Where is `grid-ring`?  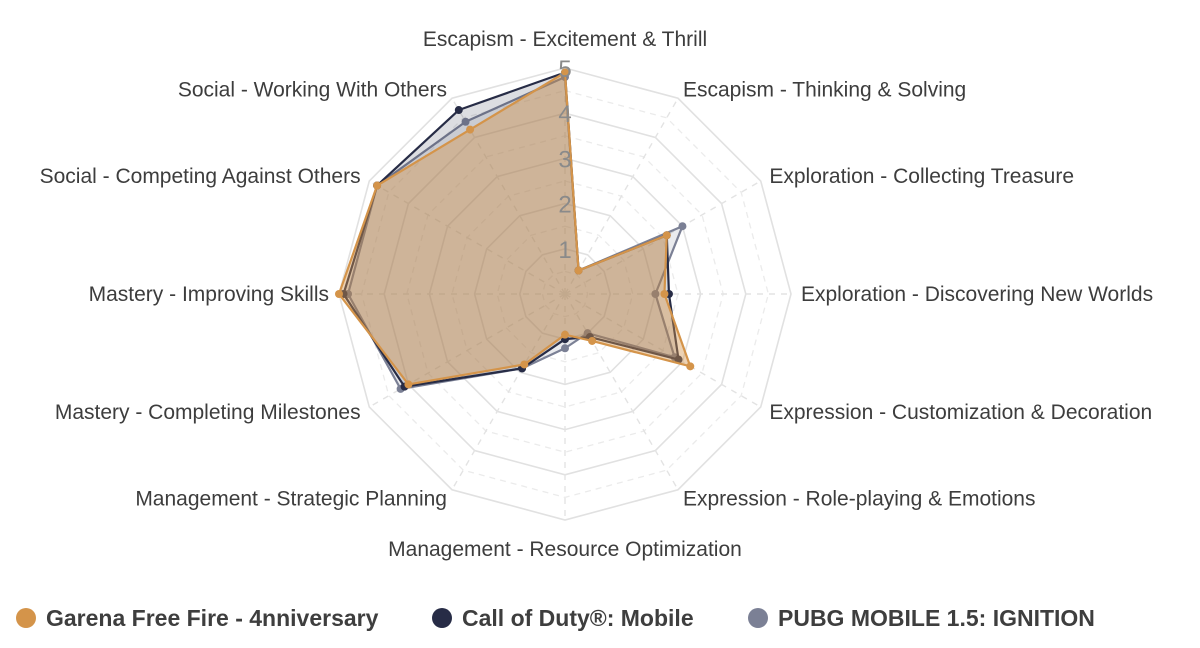 grid-ring is located at coordinates (565, 294).